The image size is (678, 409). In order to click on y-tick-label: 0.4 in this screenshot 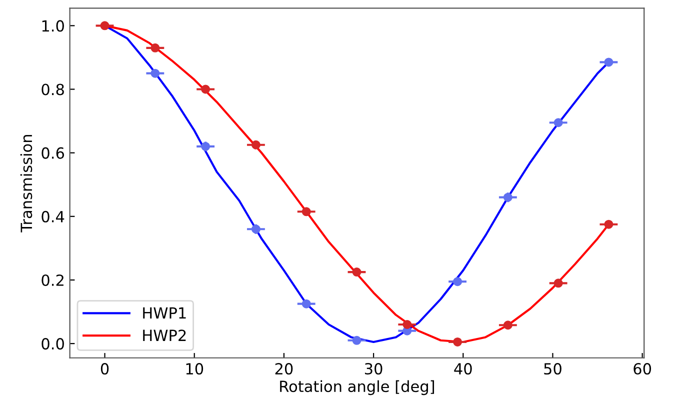, I will do `click(53, 216)`.